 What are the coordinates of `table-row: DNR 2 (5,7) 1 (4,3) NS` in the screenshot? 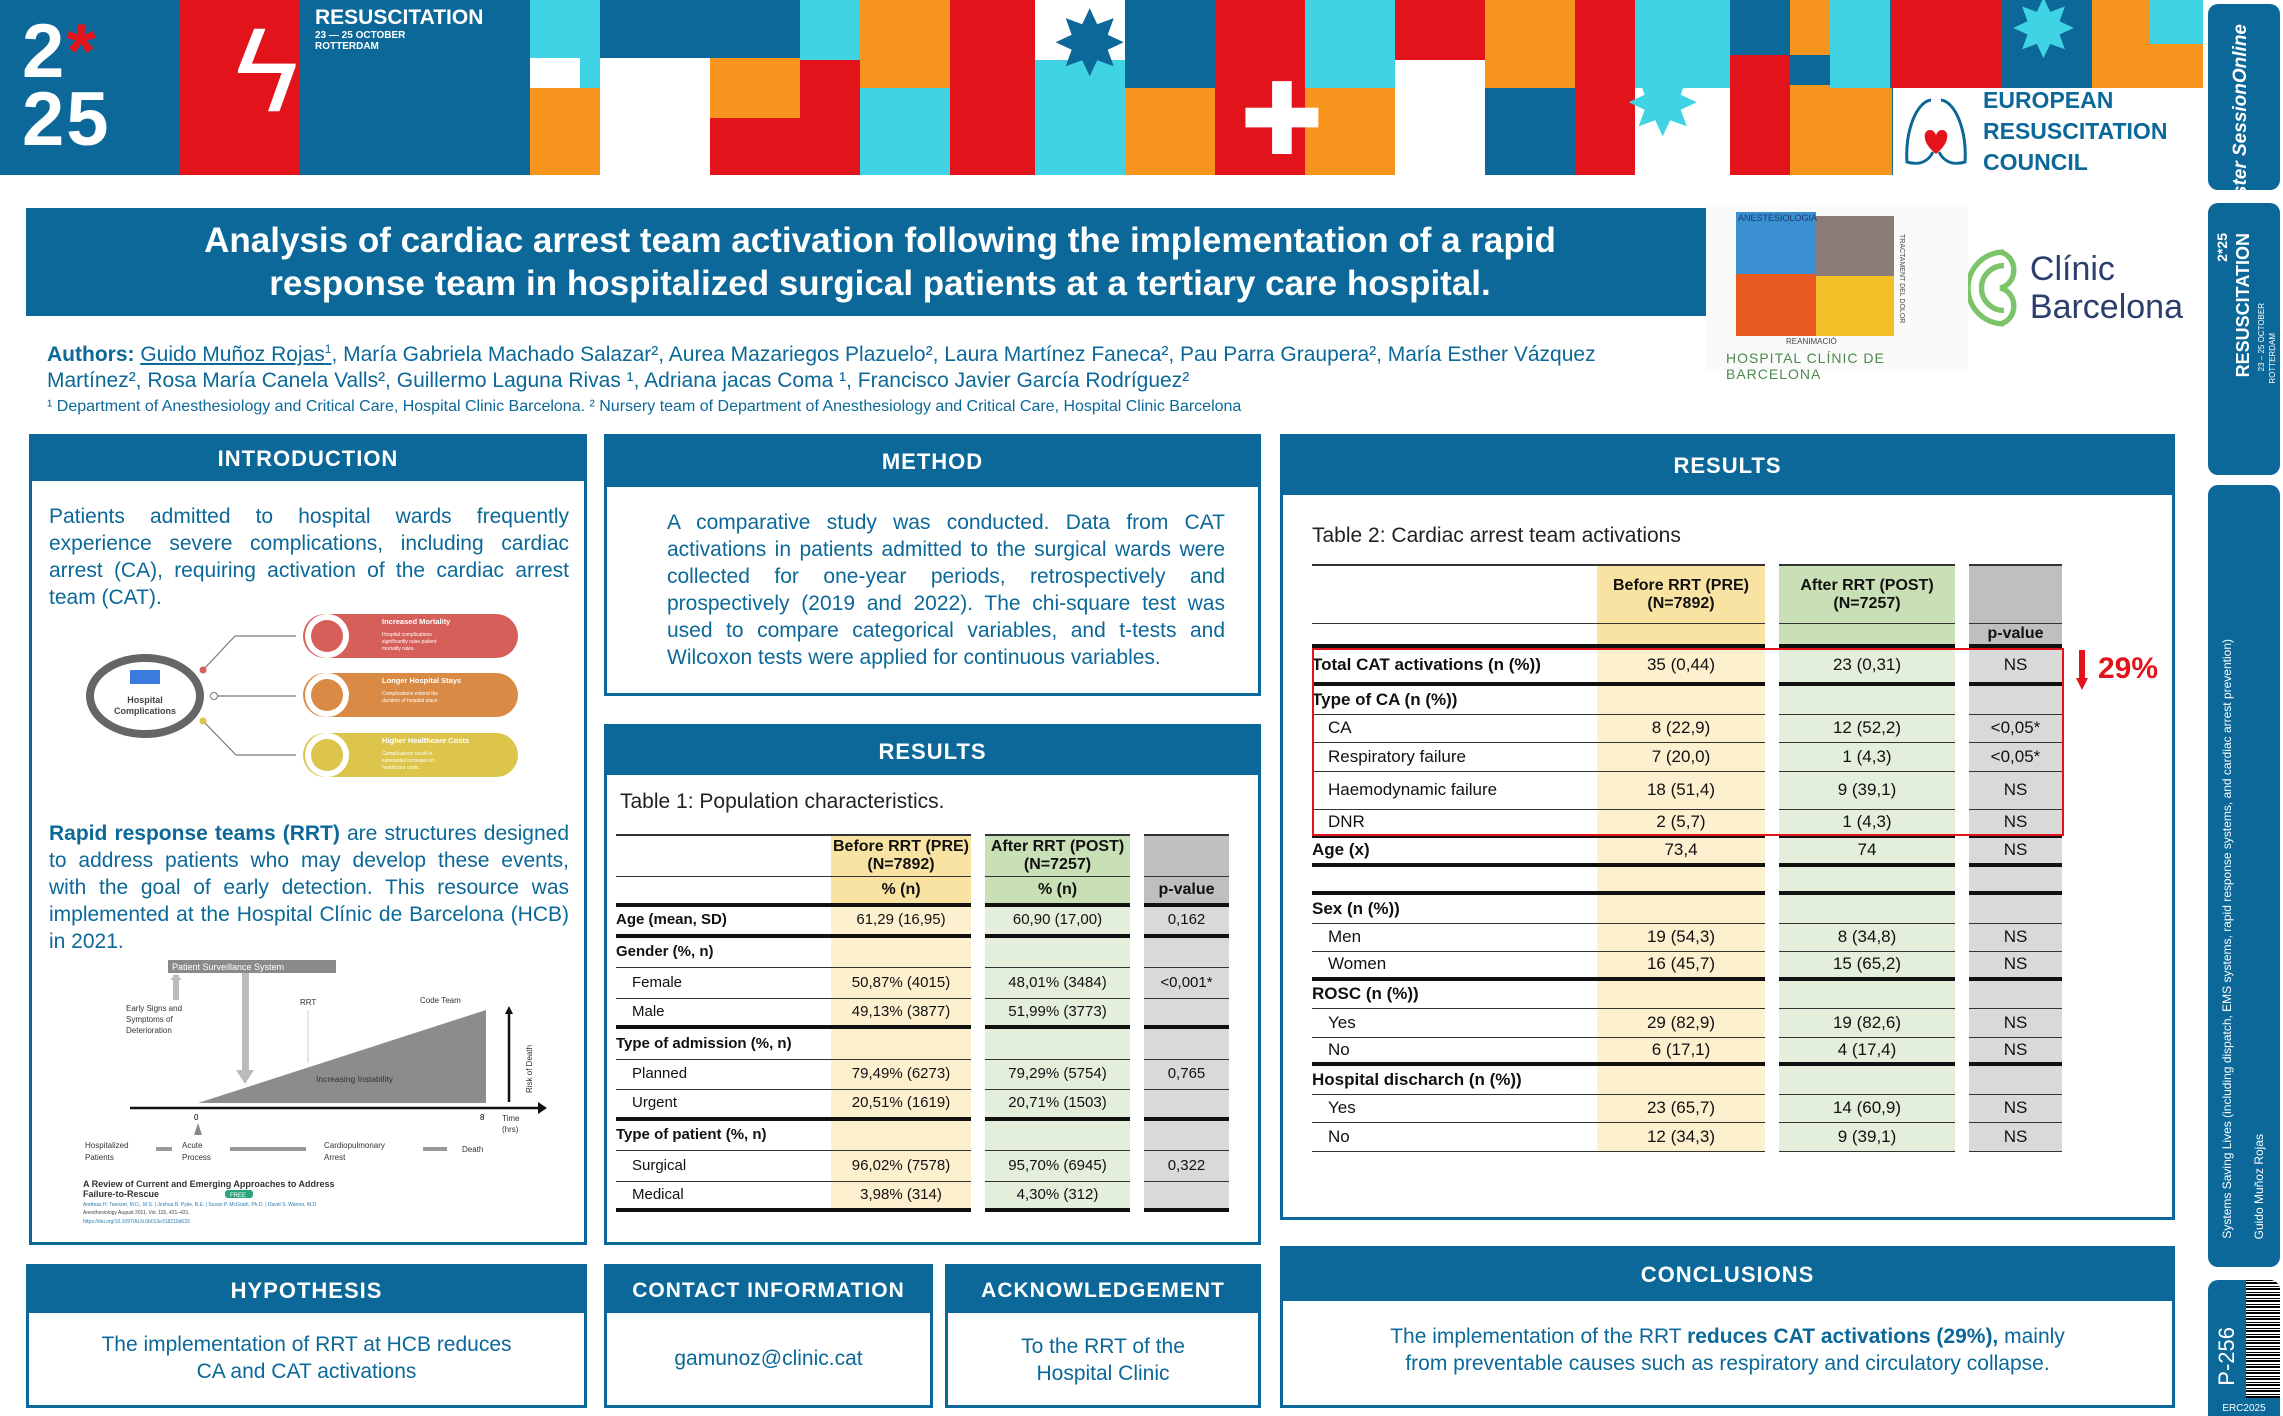 It's located at (1687, 823).